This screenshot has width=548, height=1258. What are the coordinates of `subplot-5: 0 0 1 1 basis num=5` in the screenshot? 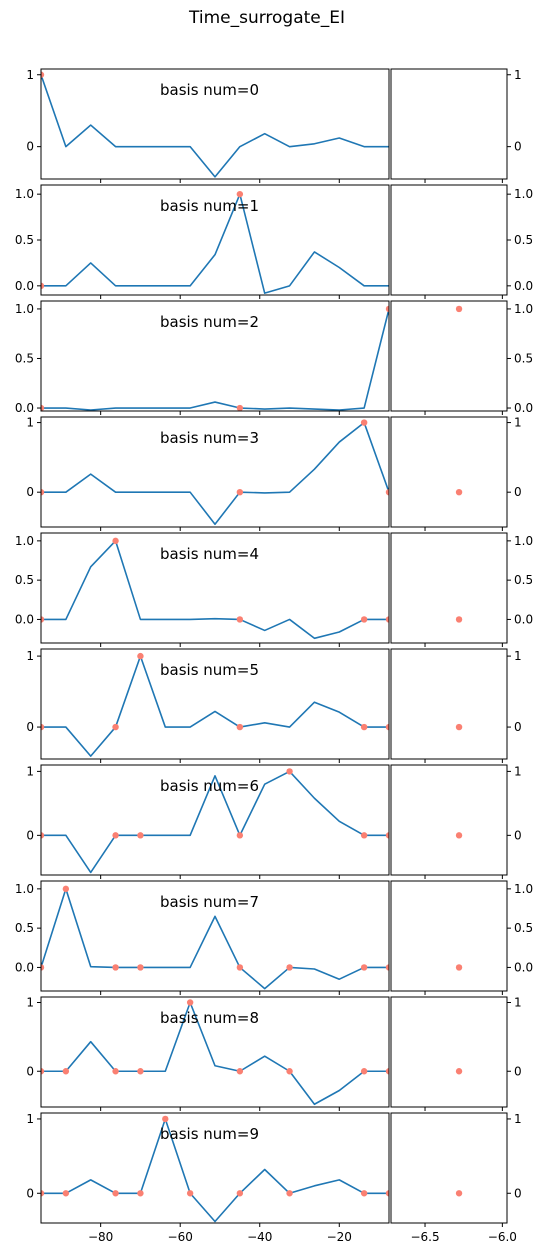 It's located at (274, 705).